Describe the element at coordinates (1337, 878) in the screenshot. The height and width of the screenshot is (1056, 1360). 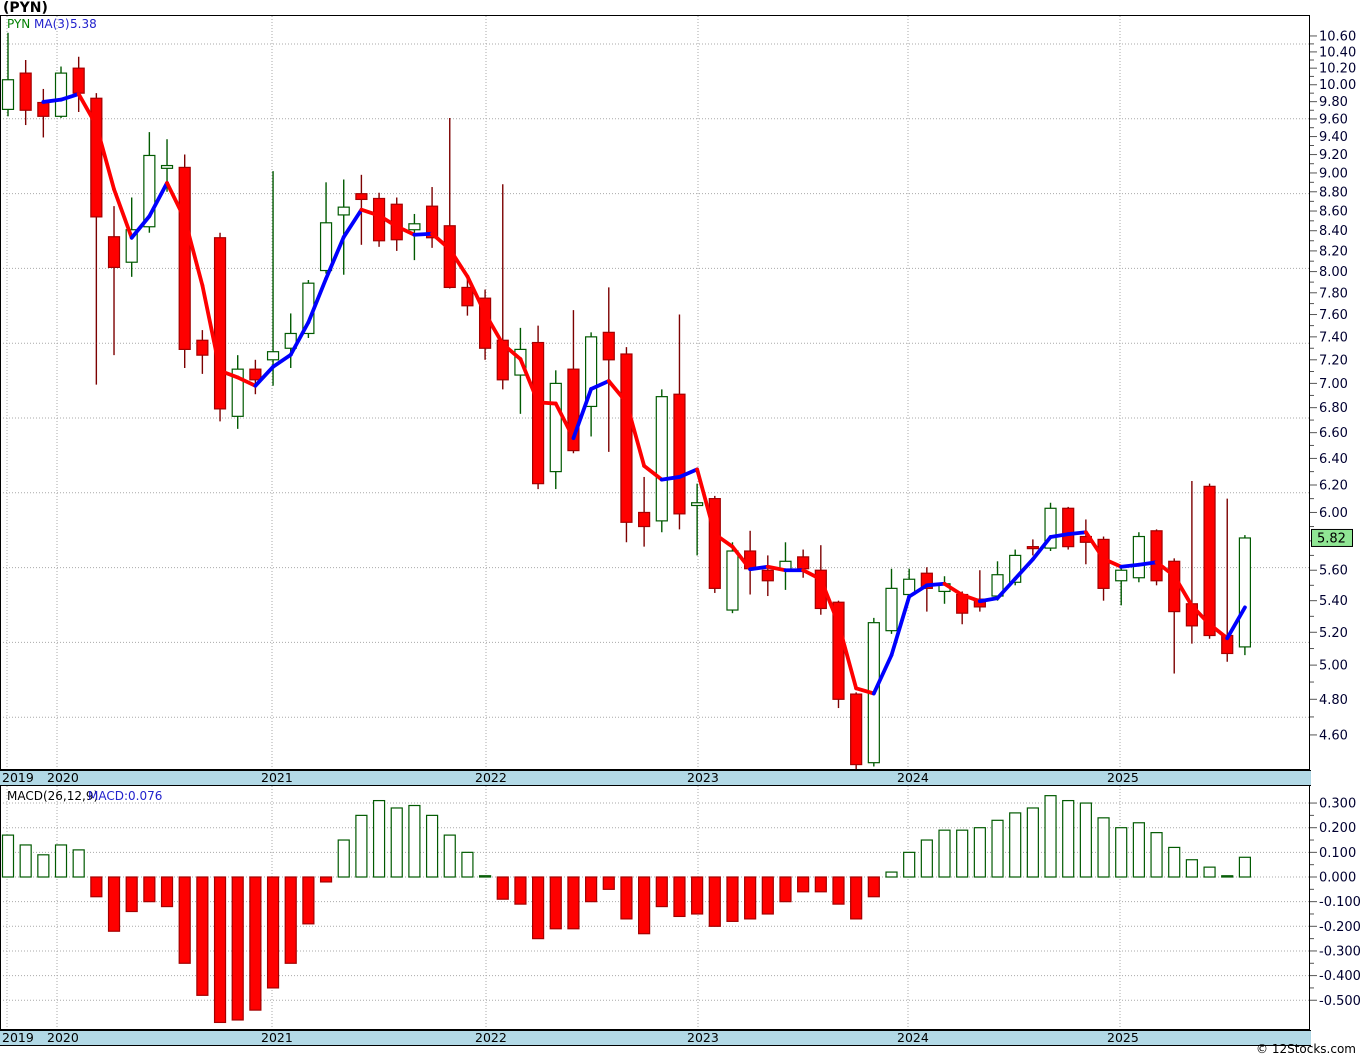
I see `macd-tick-label: 0.000` at that location.